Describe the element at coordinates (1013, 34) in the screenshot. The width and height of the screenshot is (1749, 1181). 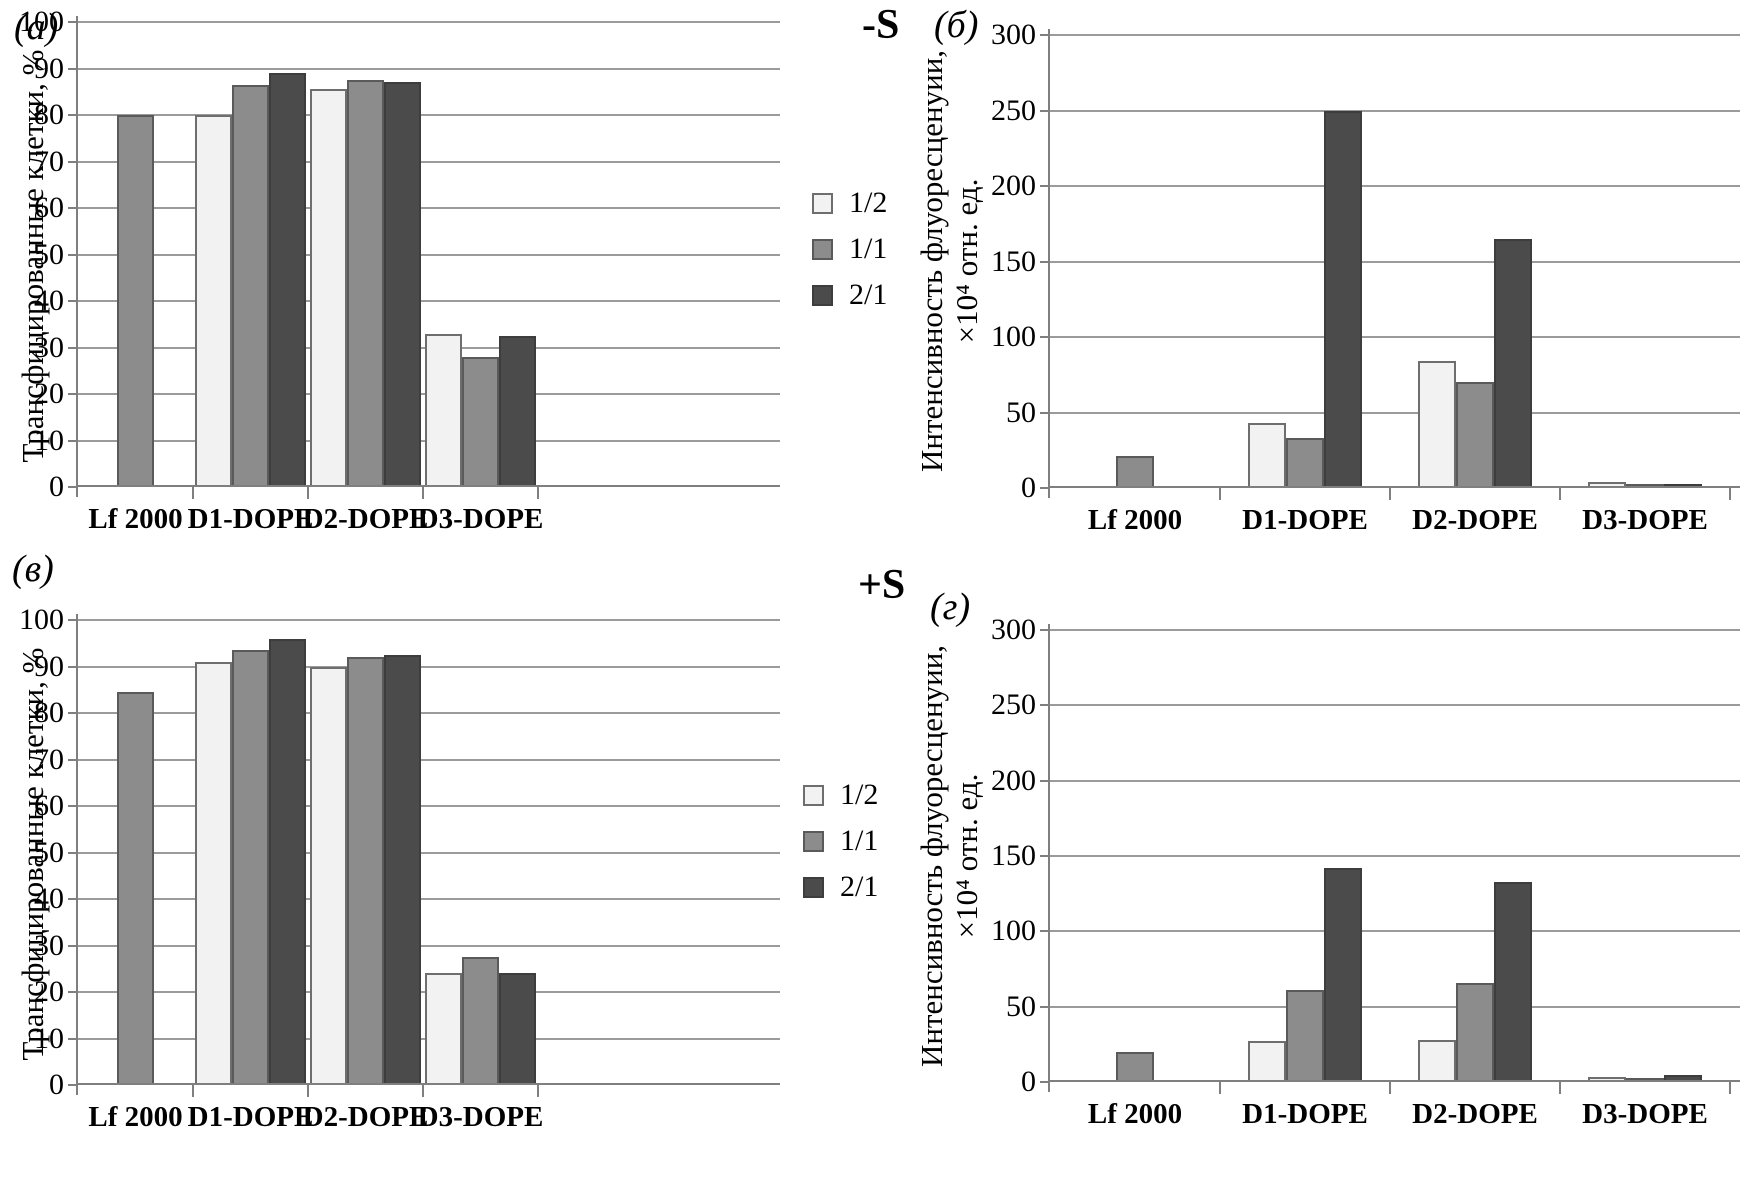
I see `y-tick-label: 300` at that location.